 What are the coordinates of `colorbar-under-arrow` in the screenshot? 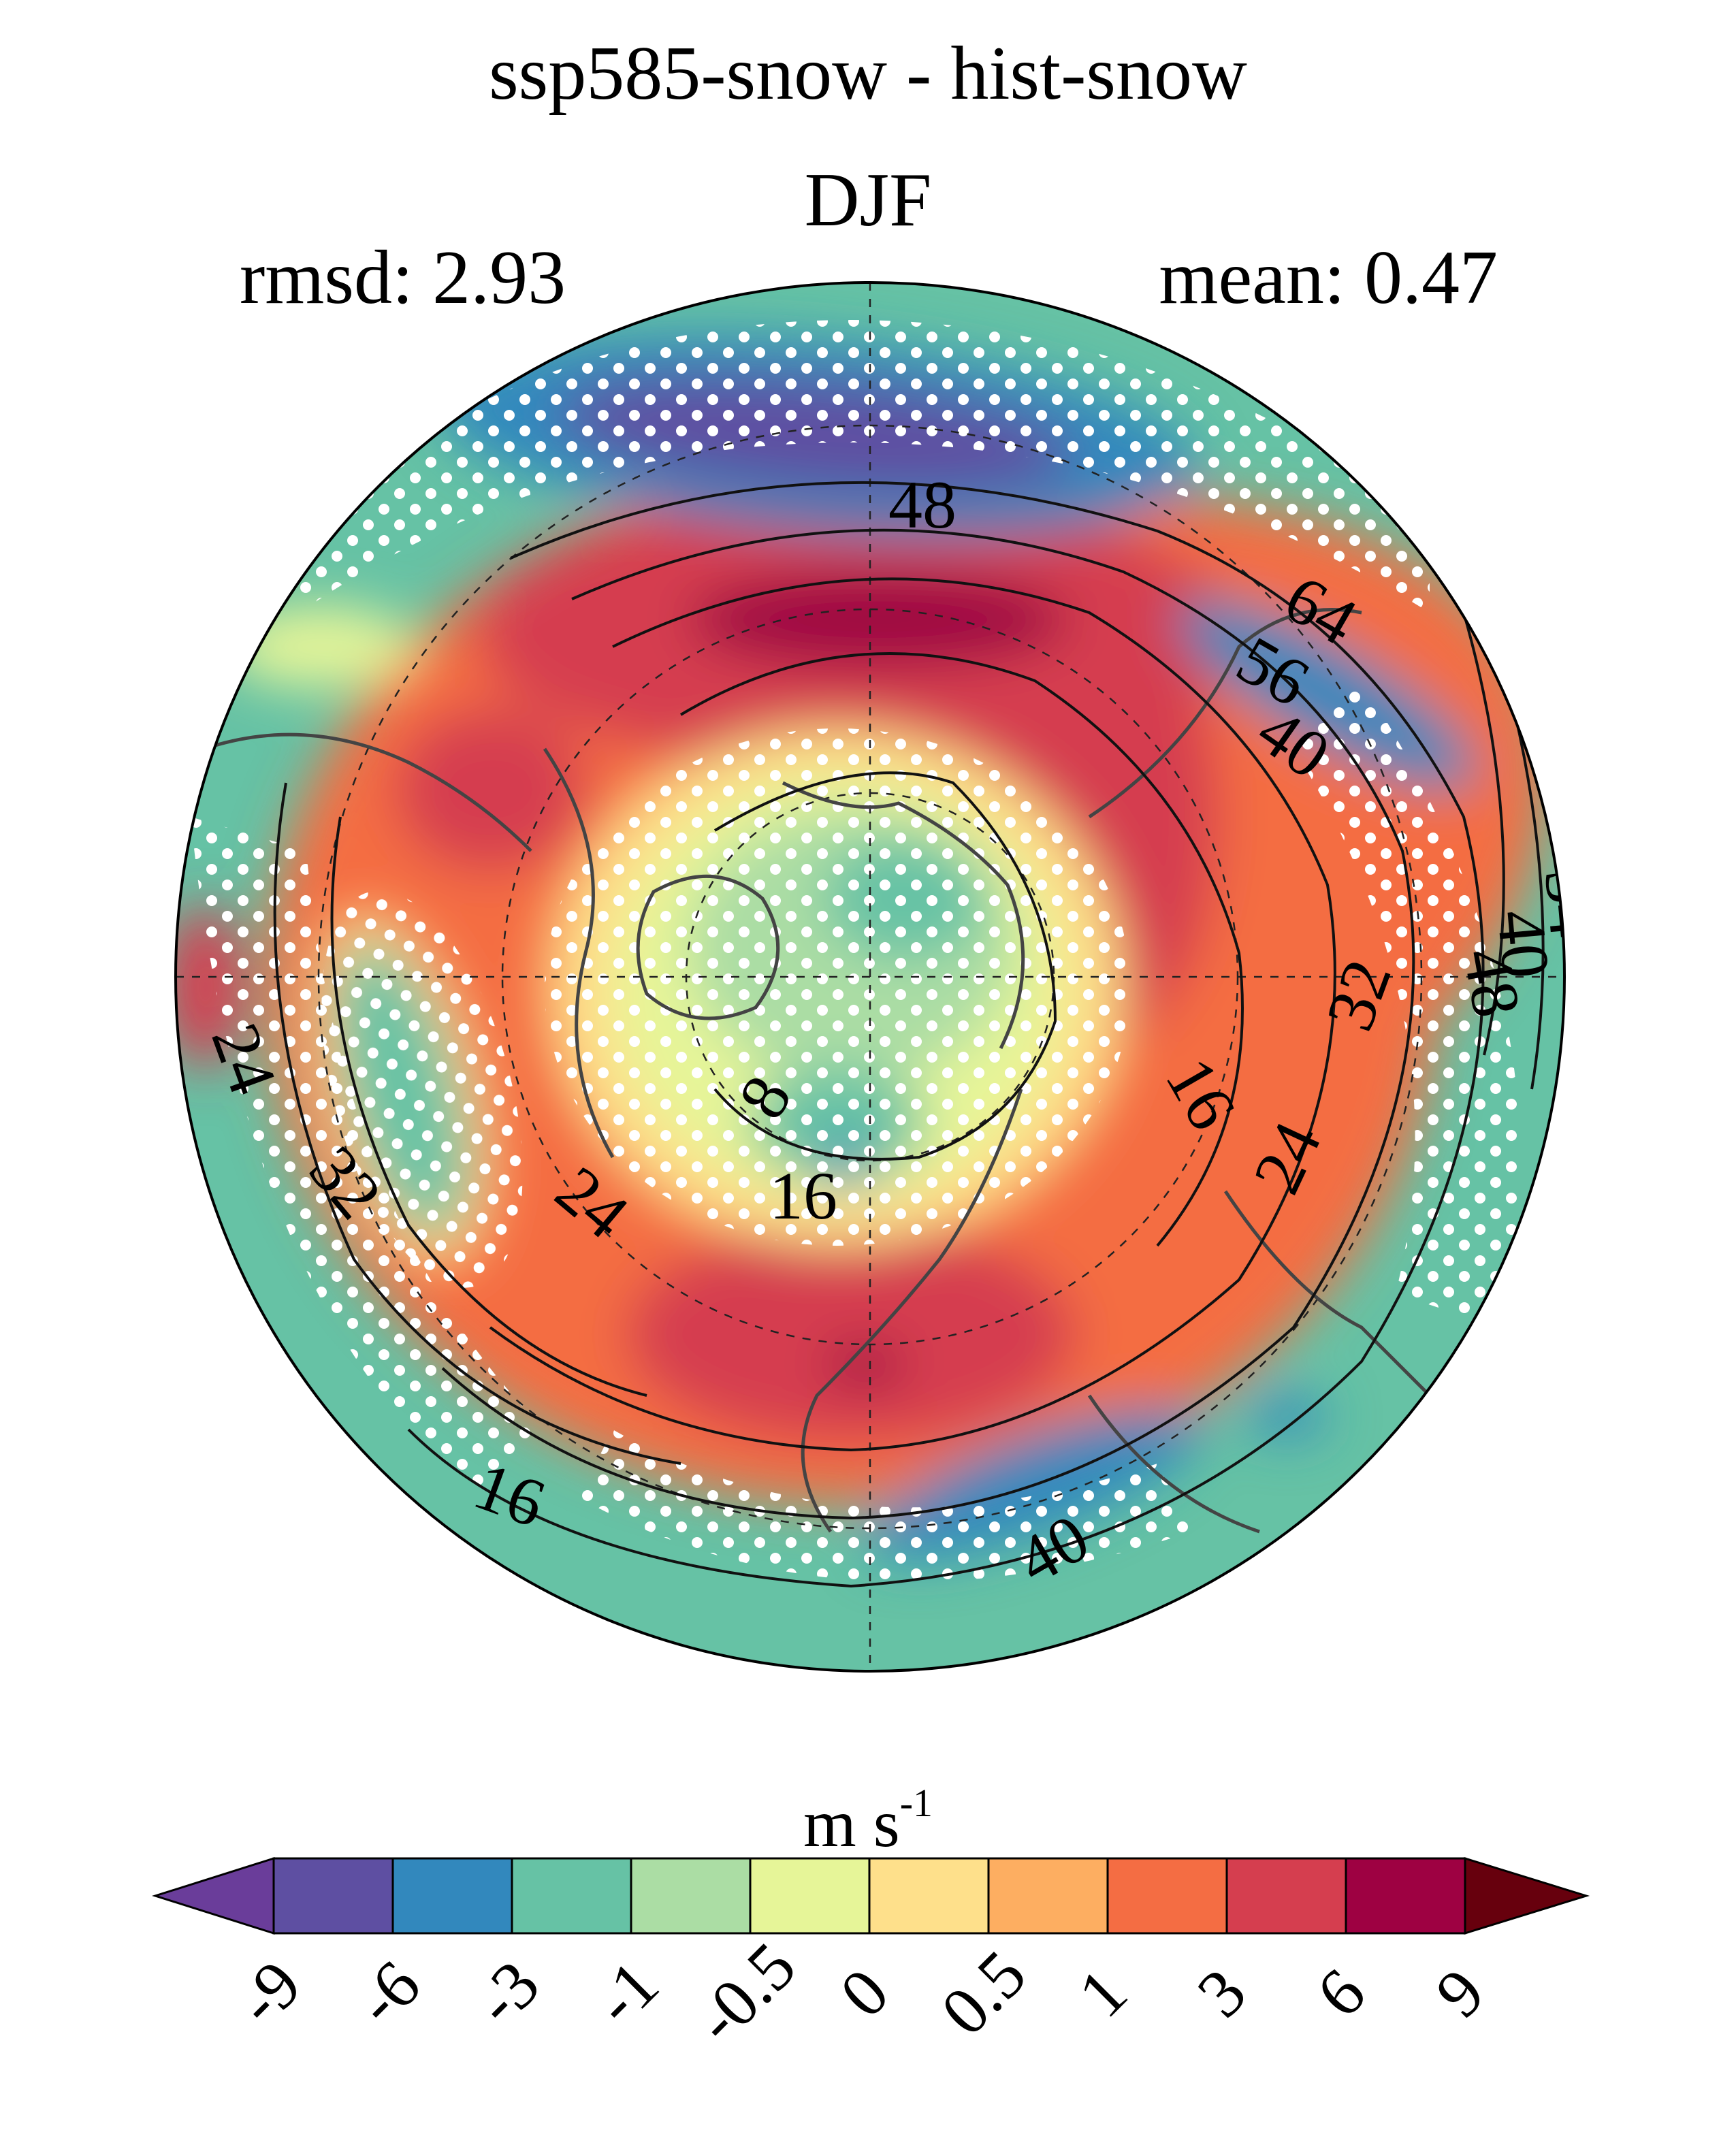 It's located at (213, 1895).